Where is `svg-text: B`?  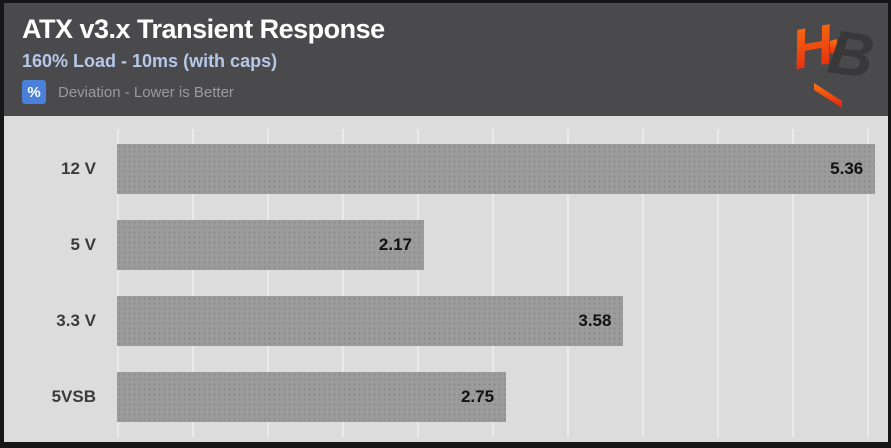 svg-text: B is located at coordinates (851, 55).